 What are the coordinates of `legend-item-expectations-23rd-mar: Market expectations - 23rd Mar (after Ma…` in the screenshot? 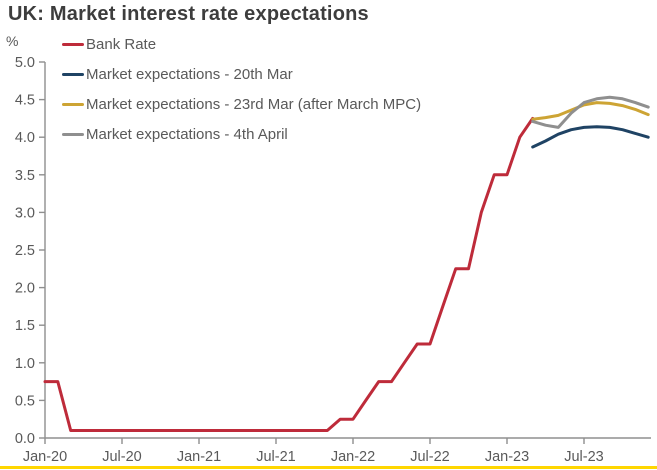 It's located at (241, 104).